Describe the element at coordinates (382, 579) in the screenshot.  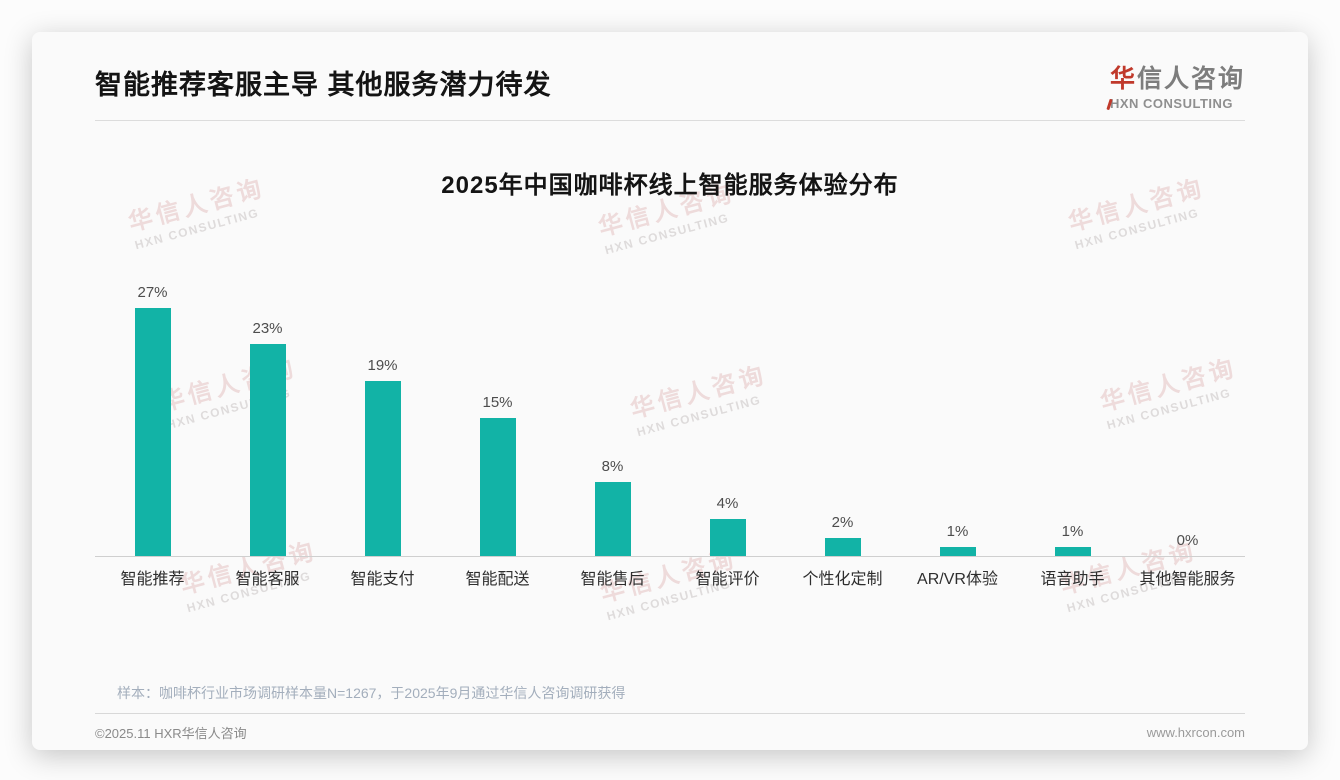
I see `category-label: 智能支付` at that location.